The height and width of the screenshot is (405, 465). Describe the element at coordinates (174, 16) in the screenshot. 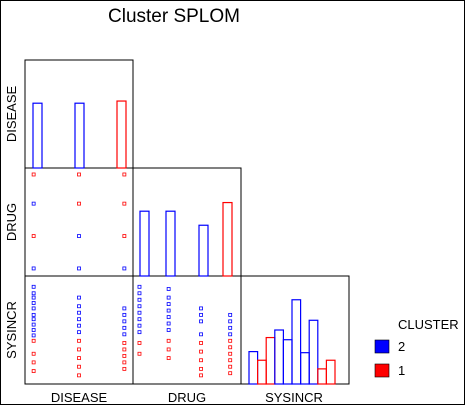

I see `chart-title: Cluster SPLOM` at that location.